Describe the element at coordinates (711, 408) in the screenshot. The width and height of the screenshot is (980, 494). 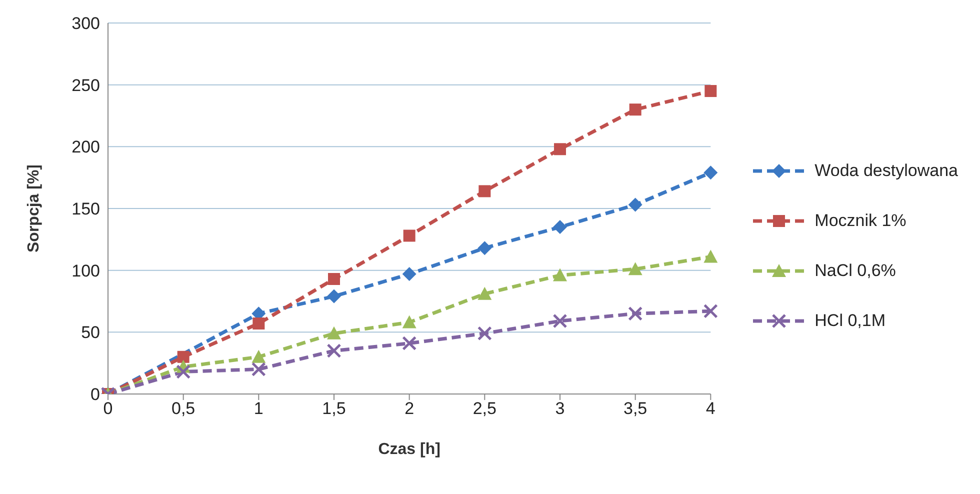
I see `x-tick-label: 4` at that location.